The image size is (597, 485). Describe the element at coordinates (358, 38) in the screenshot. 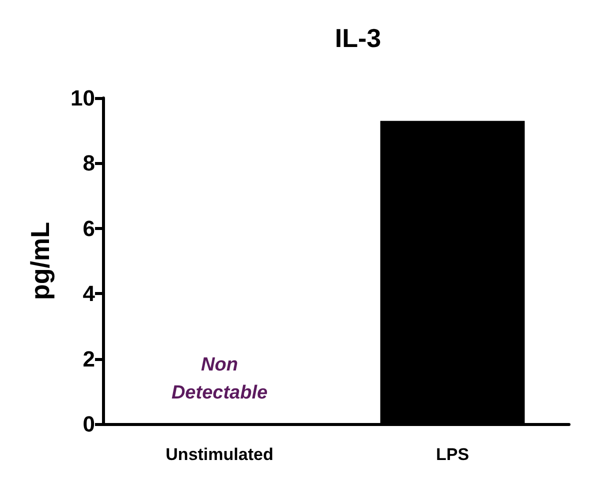

I see `chart-title: IL-3` at that location.